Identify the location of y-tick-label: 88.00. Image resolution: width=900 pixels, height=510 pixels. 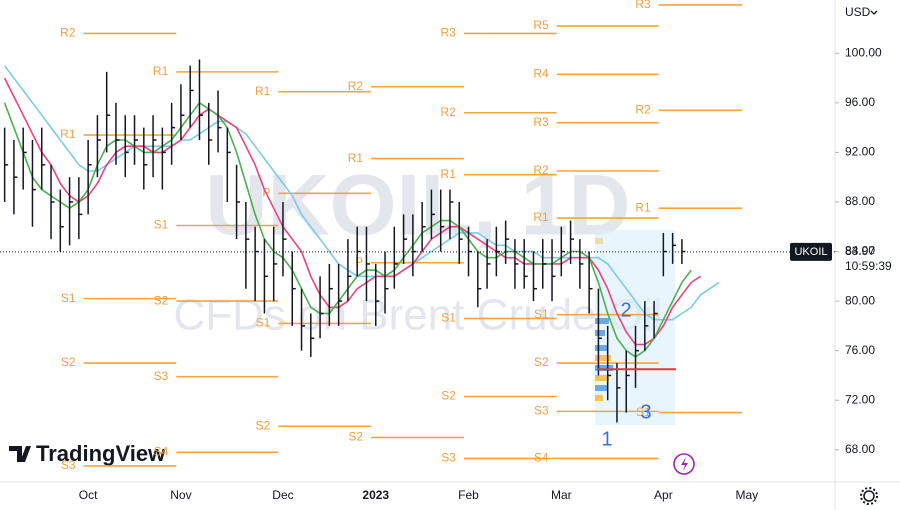
(860, 201).